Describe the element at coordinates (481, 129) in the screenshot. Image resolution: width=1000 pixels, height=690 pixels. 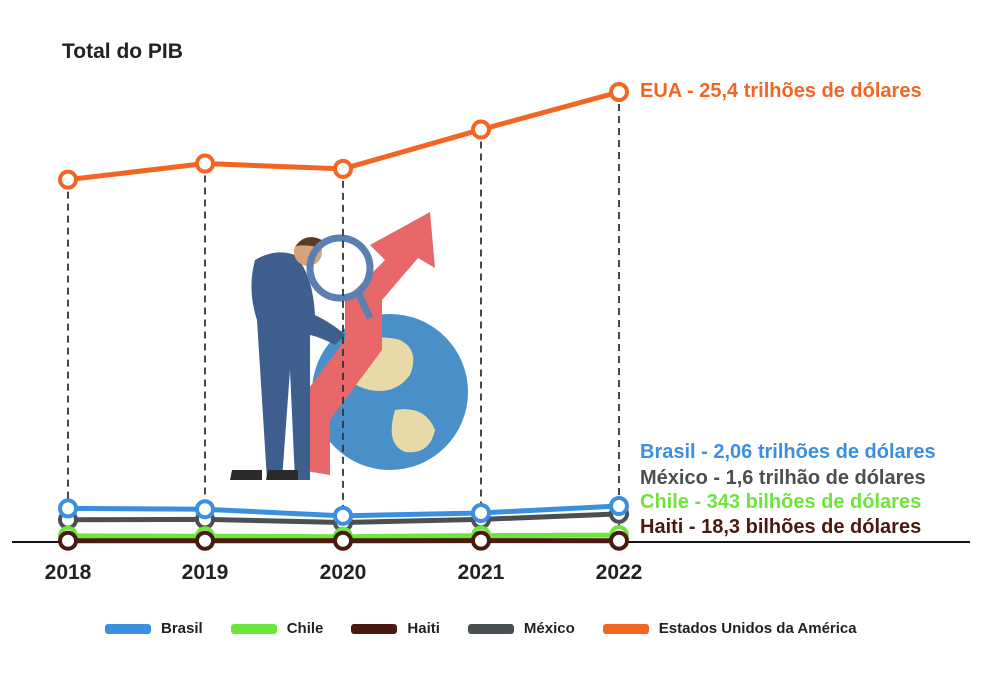
I see `point-estados-unidos-da-america-2021` at that location.